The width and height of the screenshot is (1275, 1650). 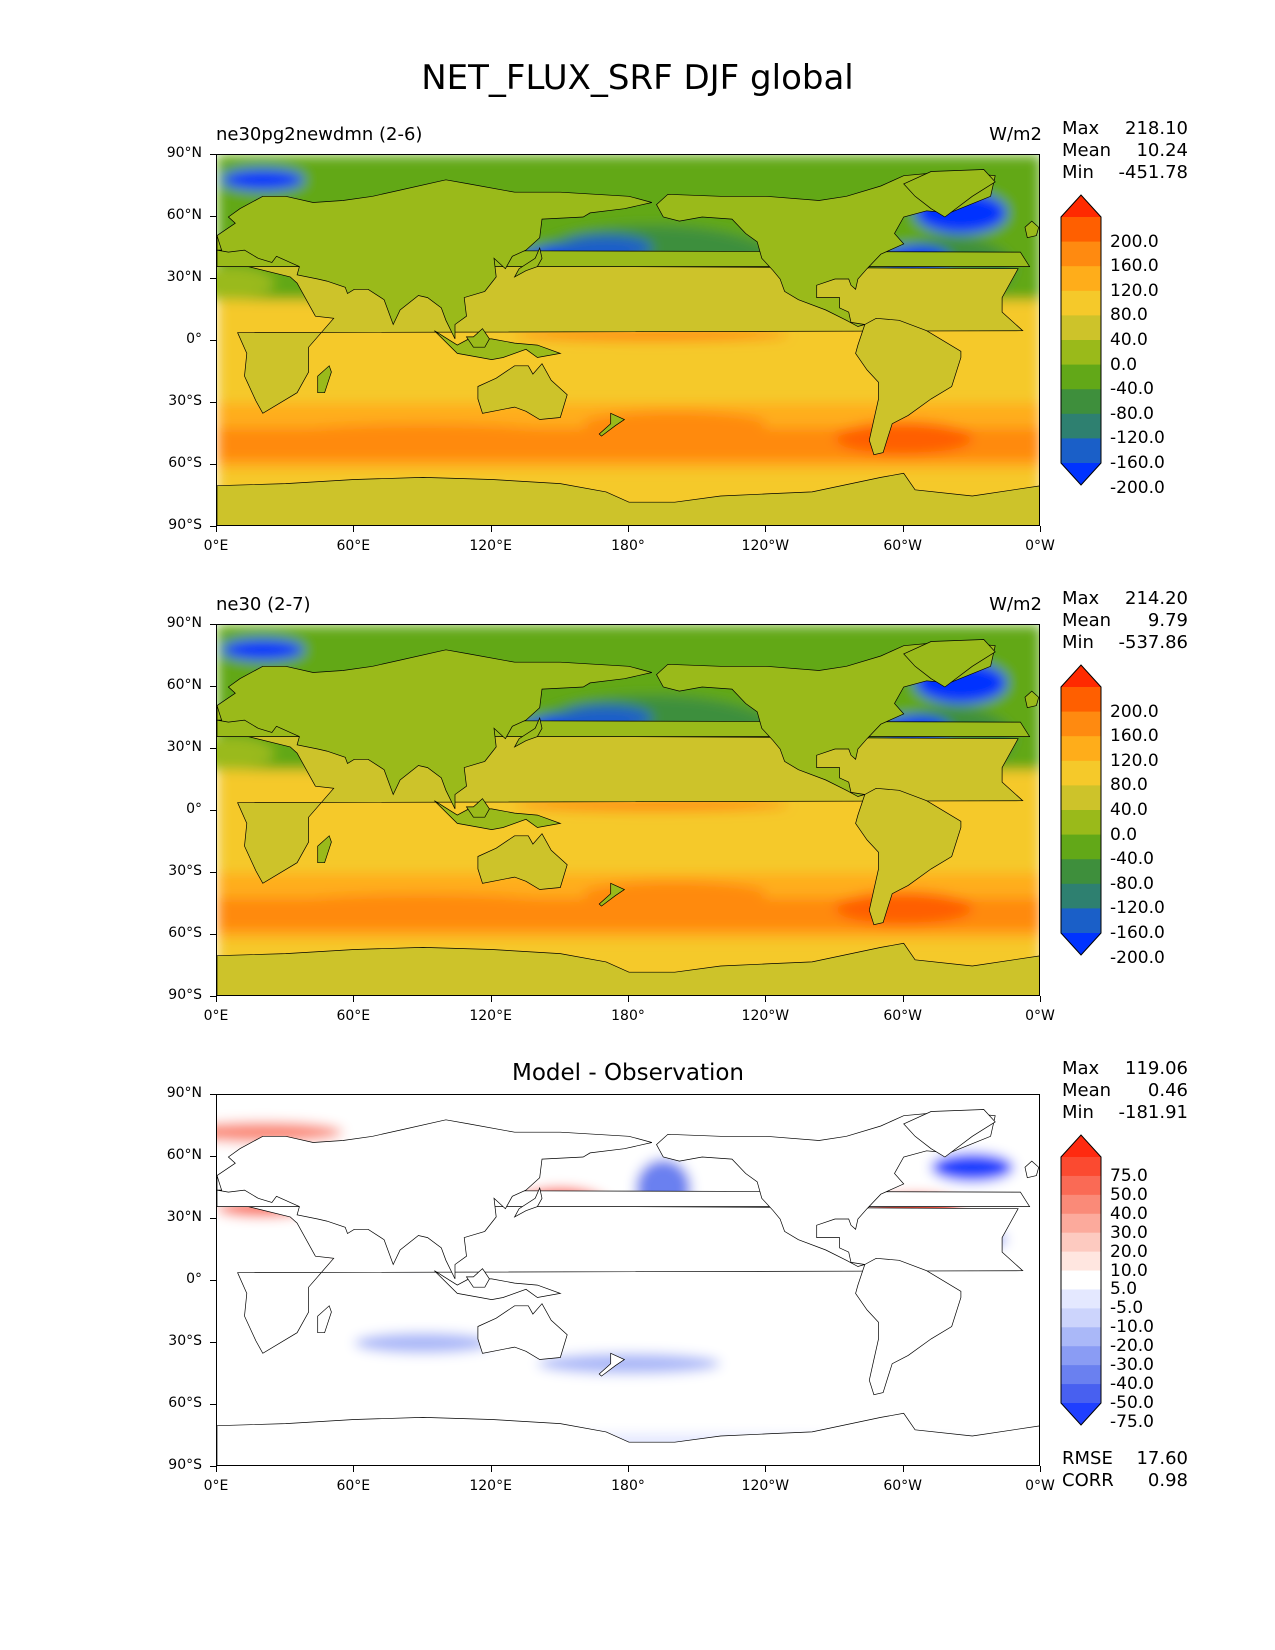 I want to click on mean-value: 10.24, so click(x=1162, y=150).